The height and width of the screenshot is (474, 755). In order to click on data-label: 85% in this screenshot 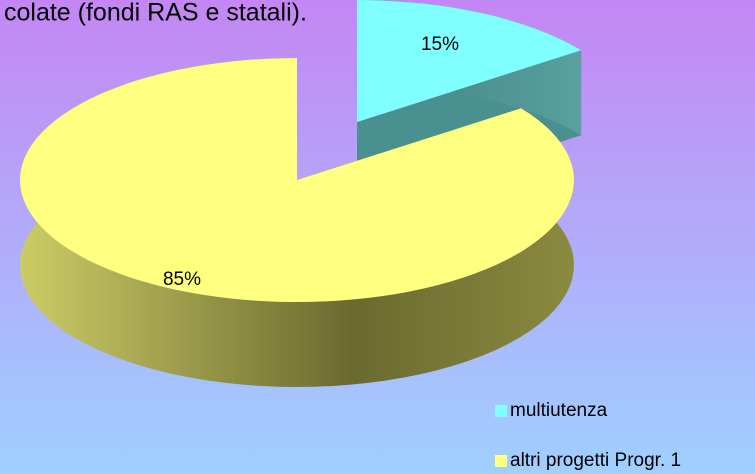, I will do `click(182, 279)`.